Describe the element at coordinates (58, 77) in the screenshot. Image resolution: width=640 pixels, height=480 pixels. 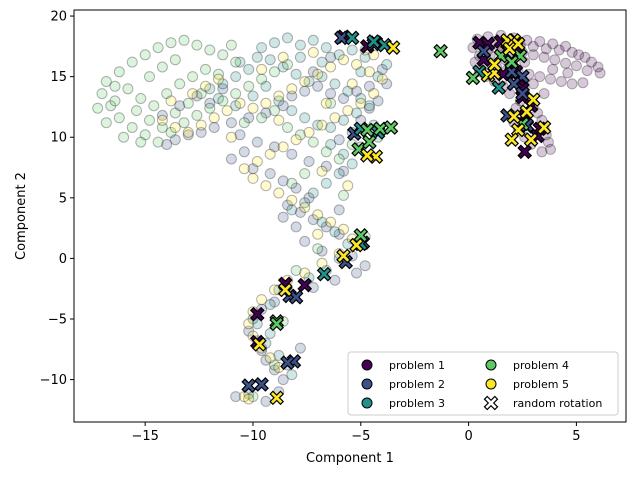
I see `y-tick-label: 15` at that location.